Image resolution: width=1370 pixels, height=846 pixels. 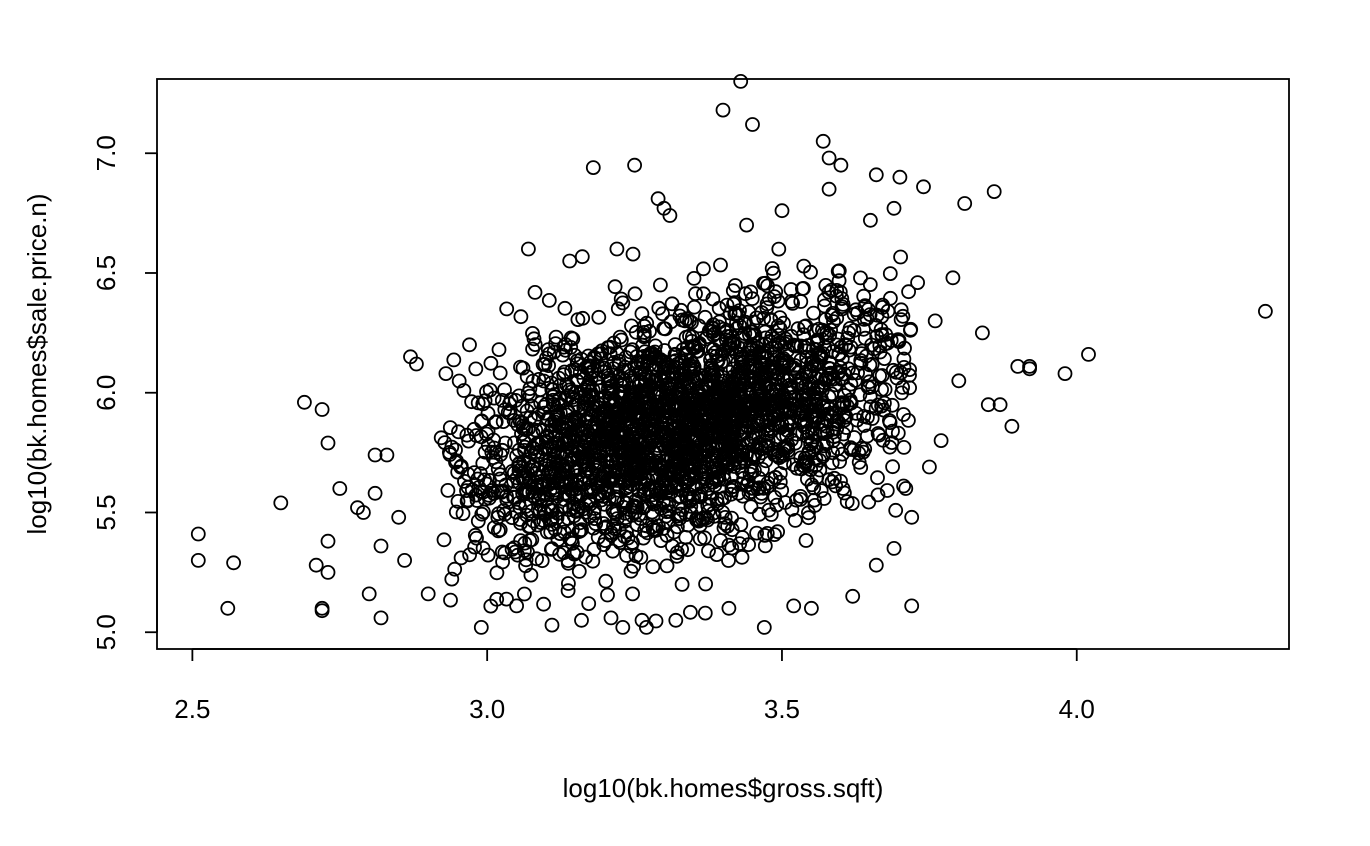 What do you see at coordinates (192, 709) in the screenshot?
I see `x-tick-label: 2.5` at bounding box center [192, 709].